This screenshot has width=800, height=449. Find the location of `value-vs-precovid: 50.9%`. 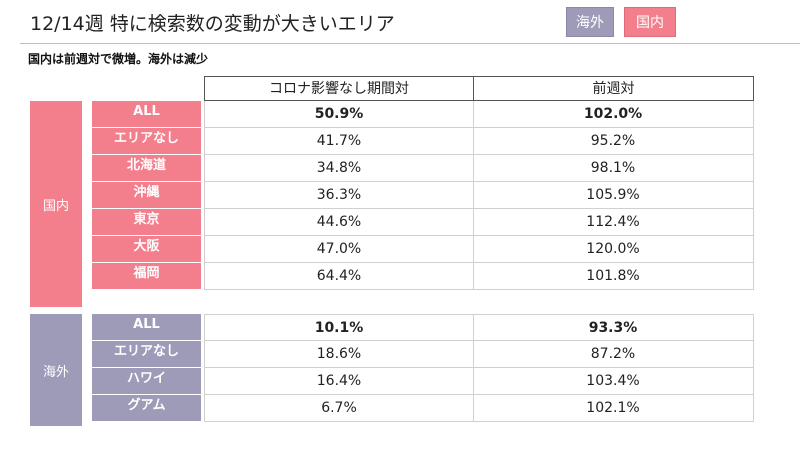

value-vs-precovid: 50.9% is located at coordinates (339, 114).